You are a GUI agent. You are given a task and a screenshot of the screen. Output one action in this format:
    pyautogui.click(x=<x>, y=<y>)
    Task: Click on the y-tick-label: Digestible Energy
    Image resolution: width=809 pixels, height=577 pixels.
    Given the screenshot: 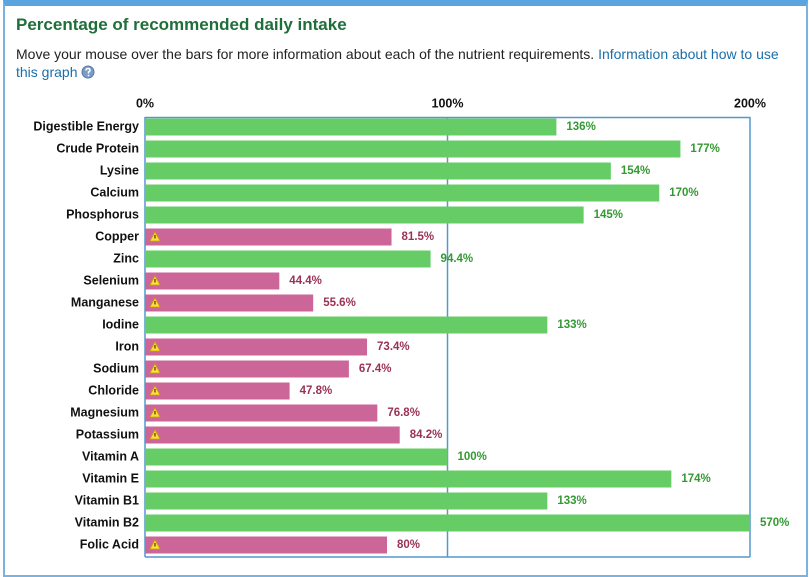 What is the action you would take?
    pyautogui.click(x=86, y=126)
    